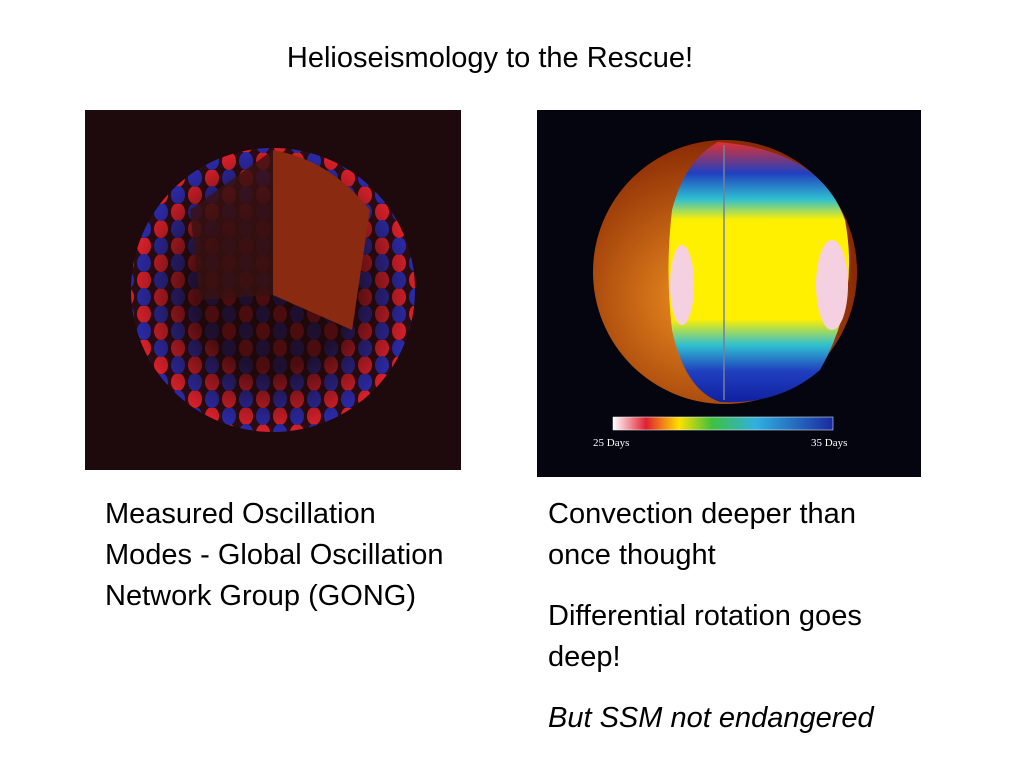 This screenshot has height=768, width=1024. What do you see at coordinates (611, 443) in the screenshot?
I see `scale-label: 25 Days` at bounding box center [611, 443].